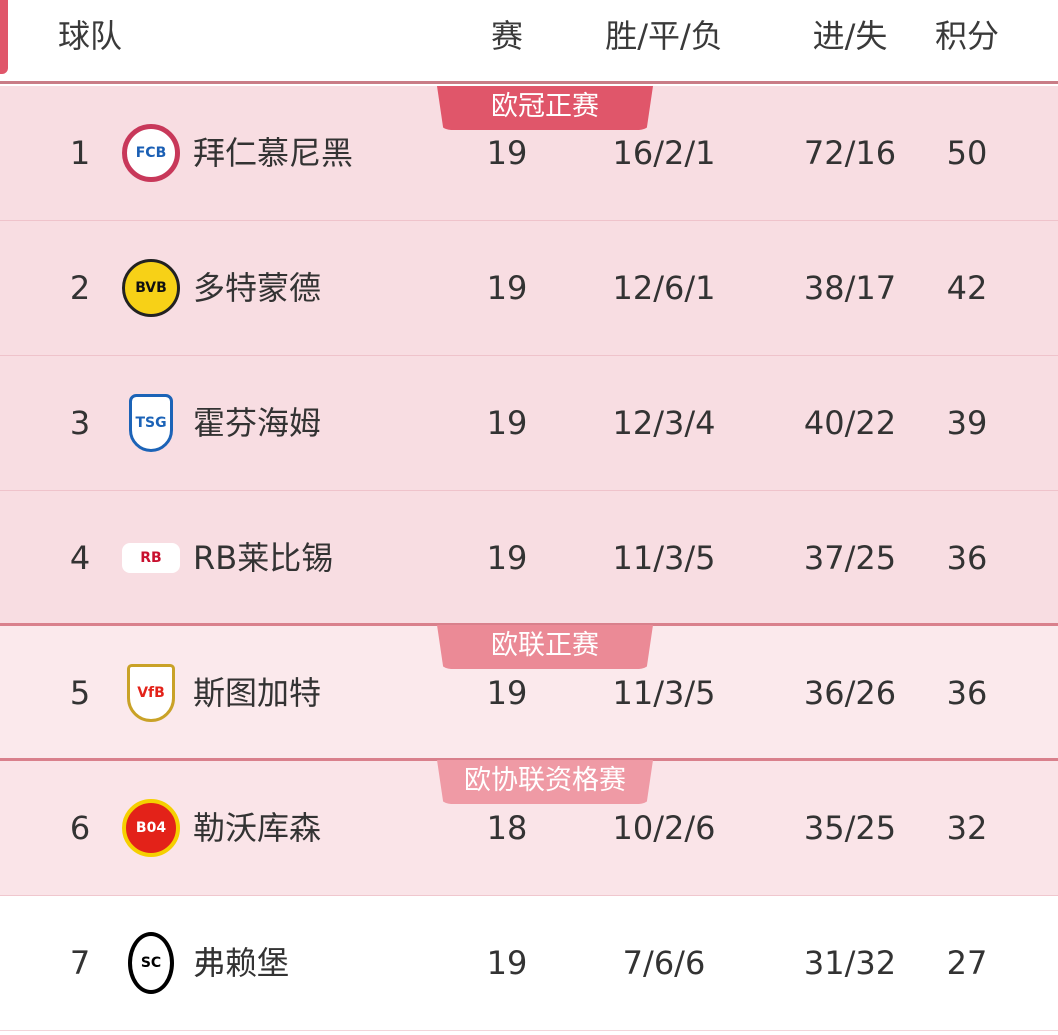 The image size is (1058, 1035). Describe the element at coordinates (850, 963) in the screenshot. I see `goals: 31/32` at that location.